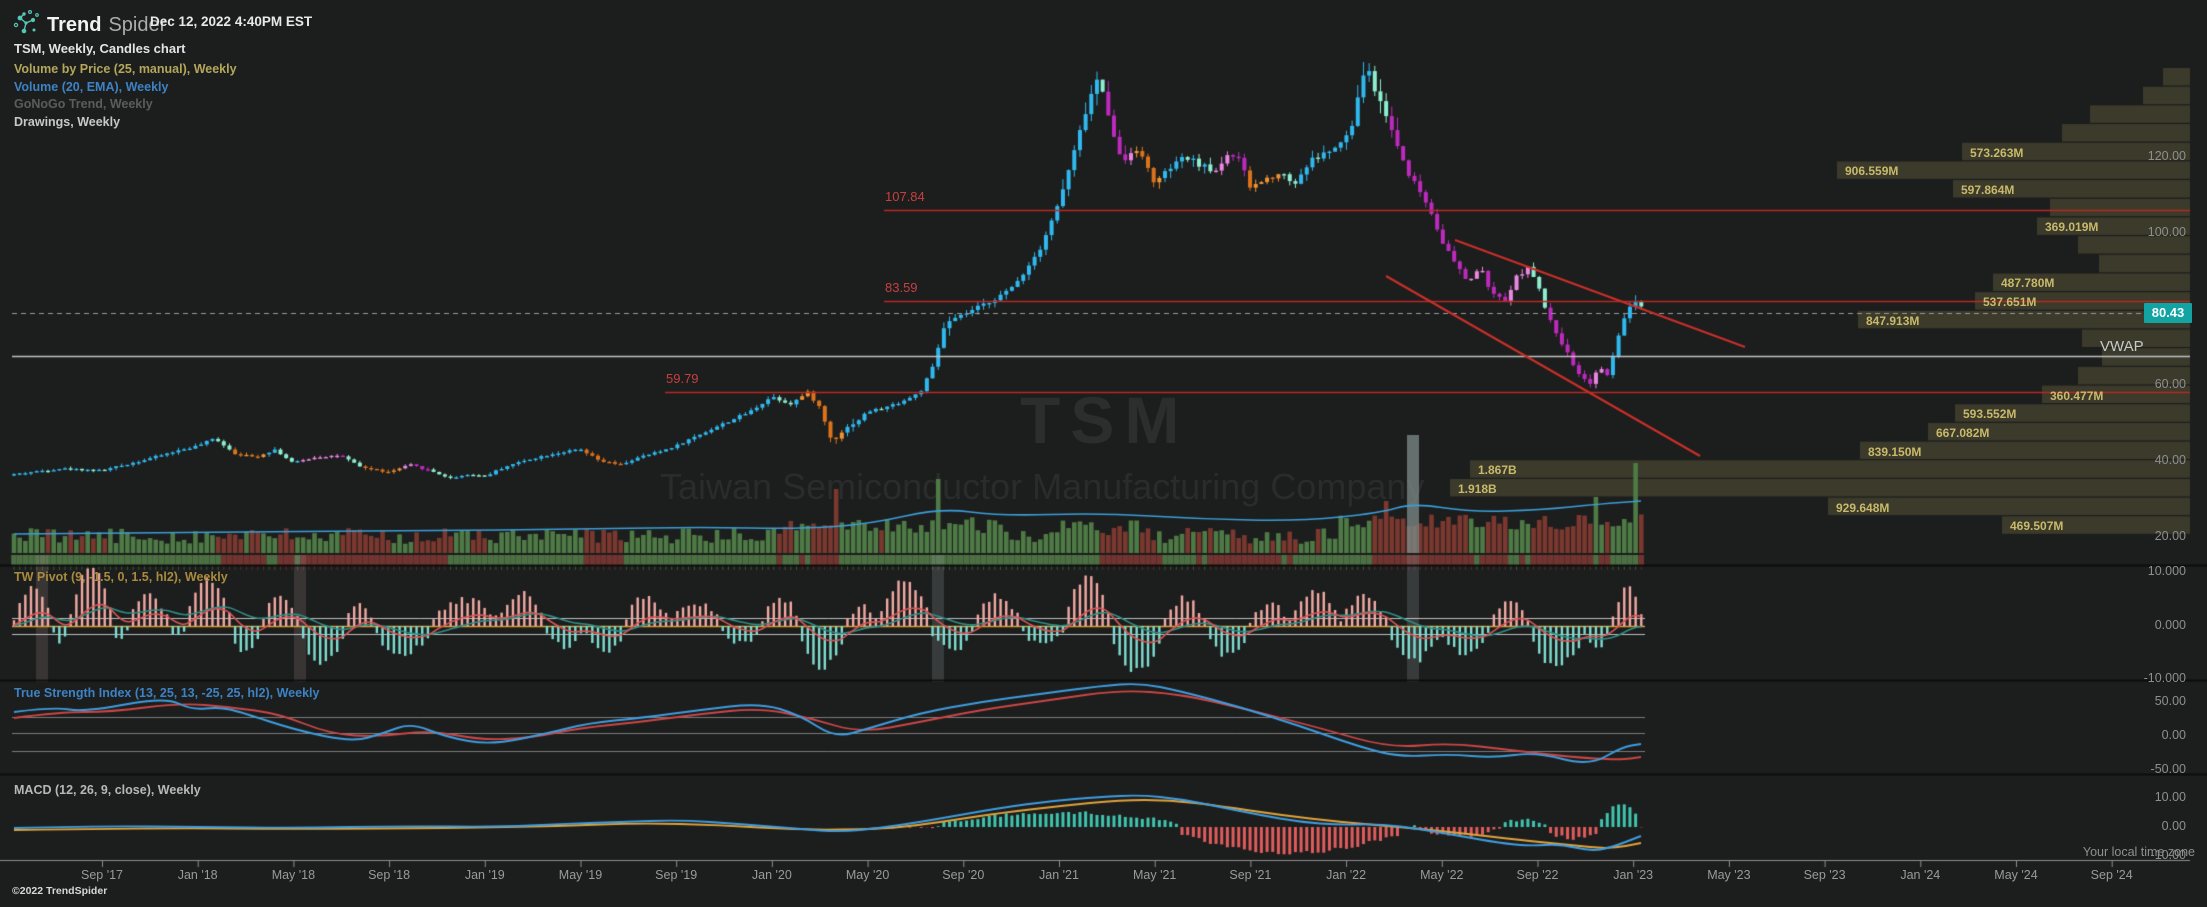  Describe the element at coordinates (2170, 797) in the screenshot. I see `price-axis-tick: 10.00` at that location.